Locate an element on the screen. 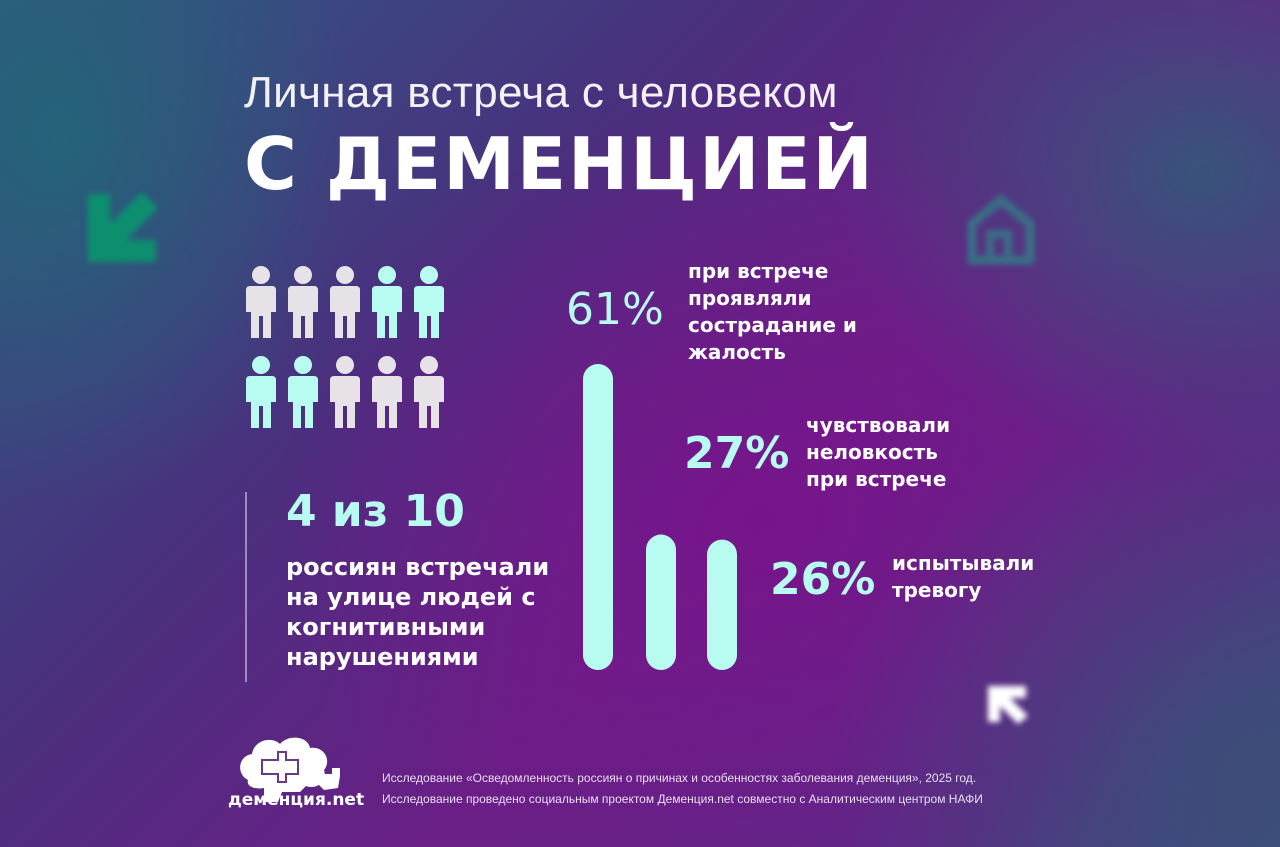 Image resolution: width=1280 pixels, height=847 pixels. value-label-1: 61% is located at coordinates (615, 309).